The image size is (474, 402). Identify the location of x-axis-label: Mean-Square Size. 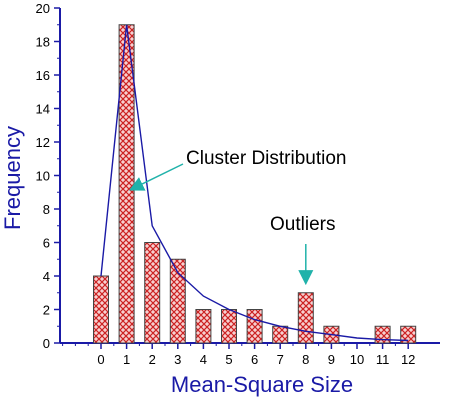
(262, 384).